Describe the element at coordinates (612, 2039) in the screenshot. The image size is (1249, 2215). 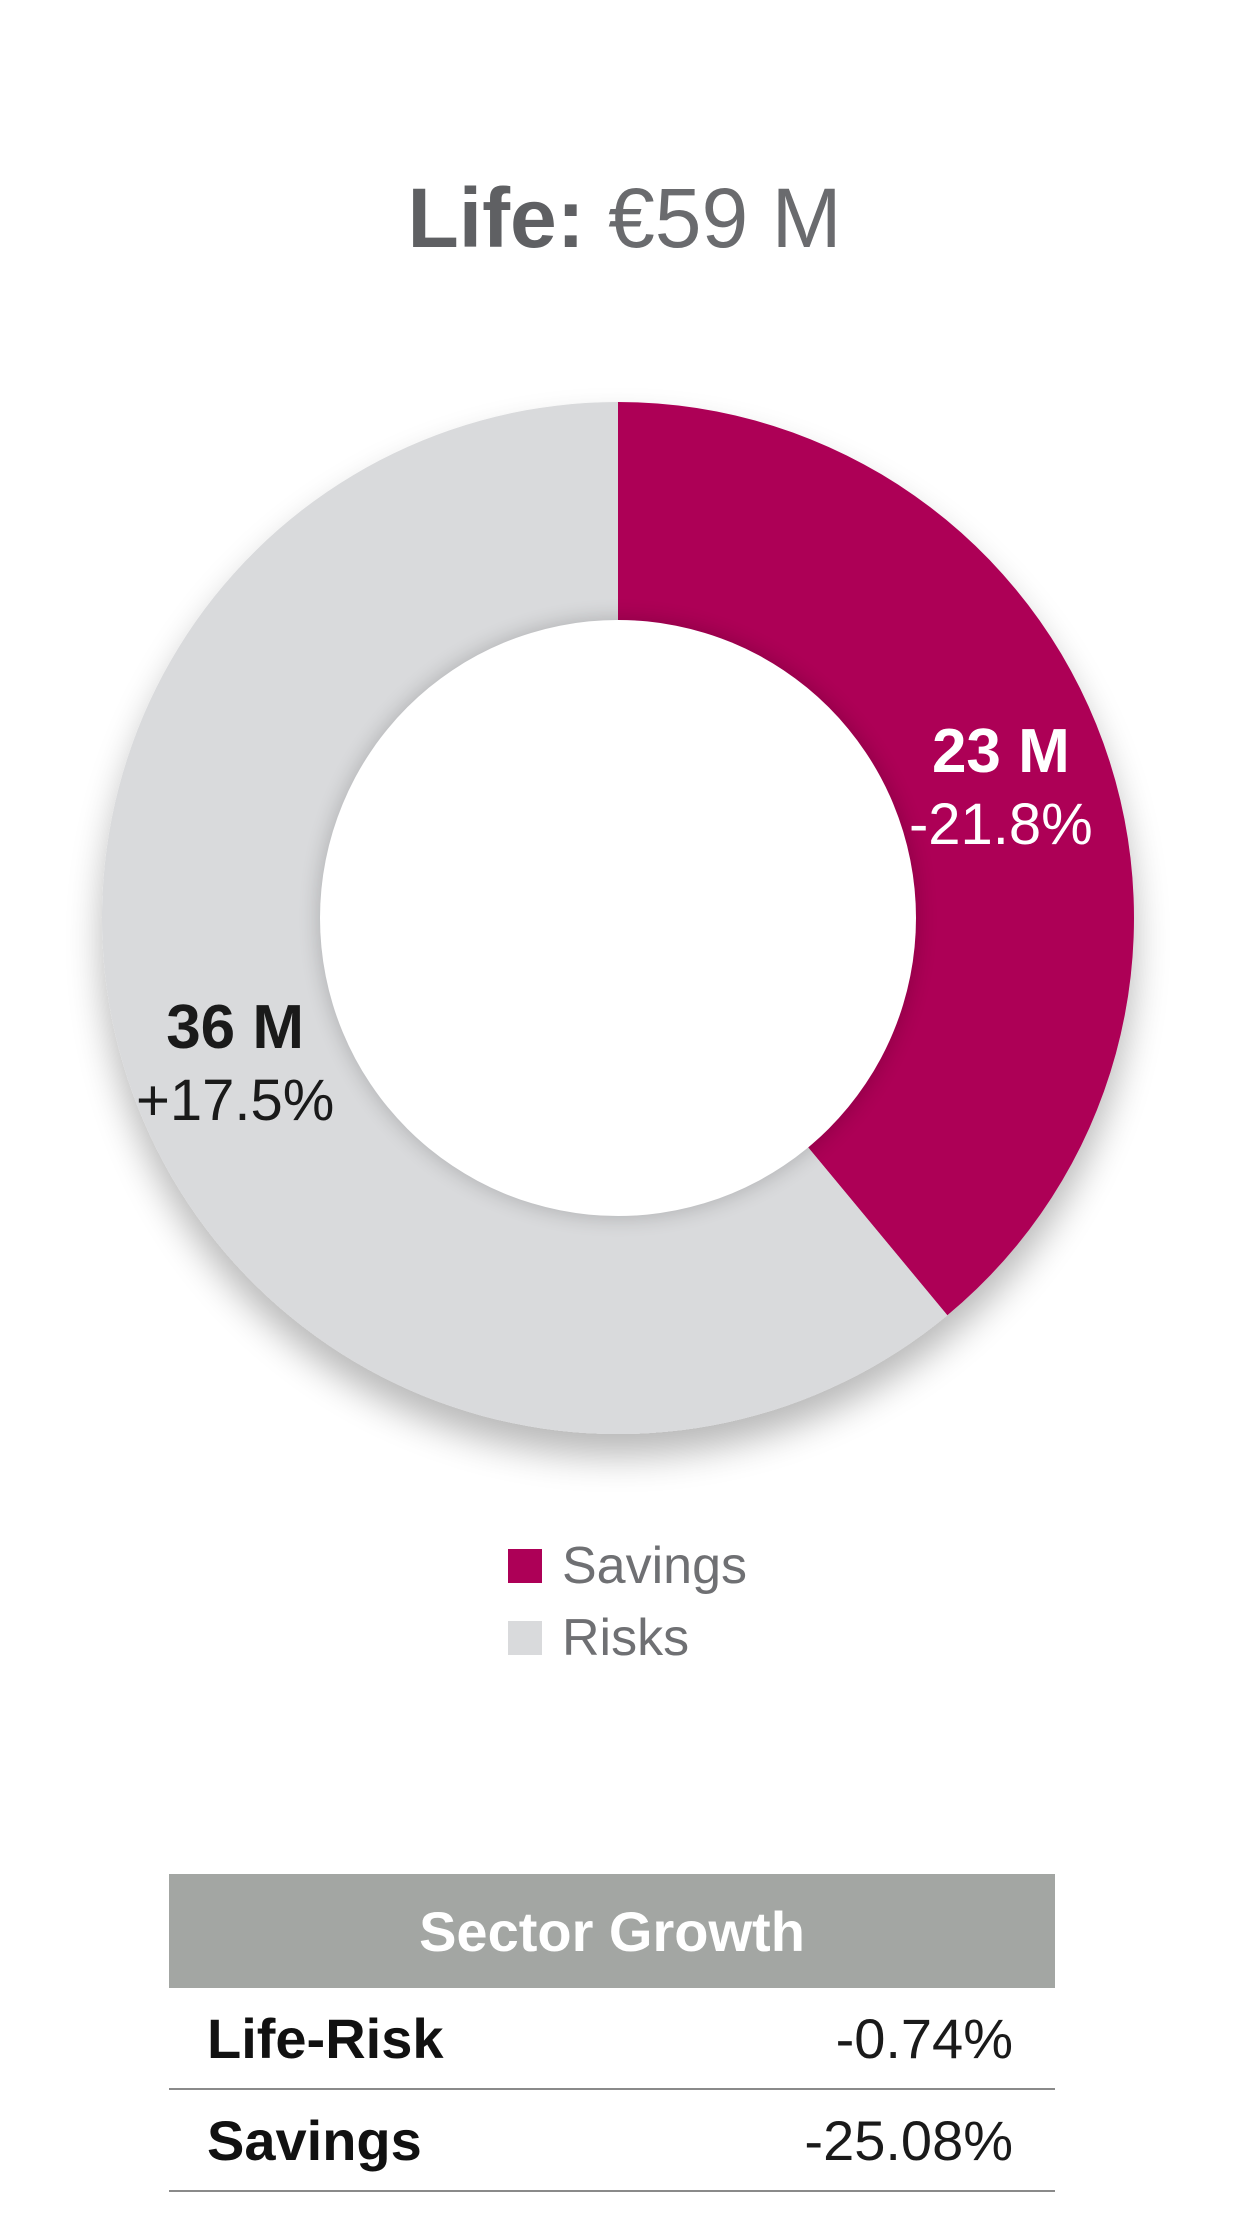
I see `table-row: Life-Risk -0.74%` at that location.